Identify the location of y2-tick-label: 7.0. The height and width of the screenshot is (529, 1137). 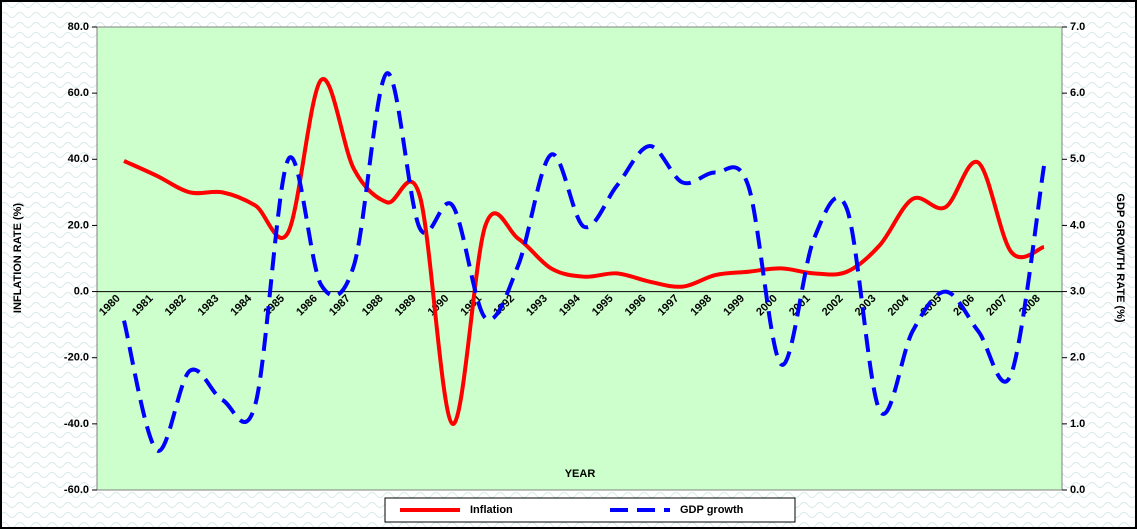
(1077, 27).